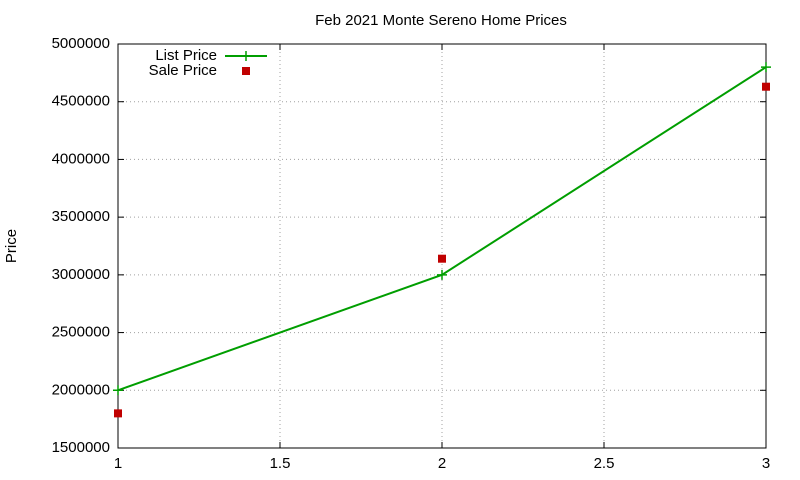  I want to click on y-tick-label: 3000000, so click(81, 274).